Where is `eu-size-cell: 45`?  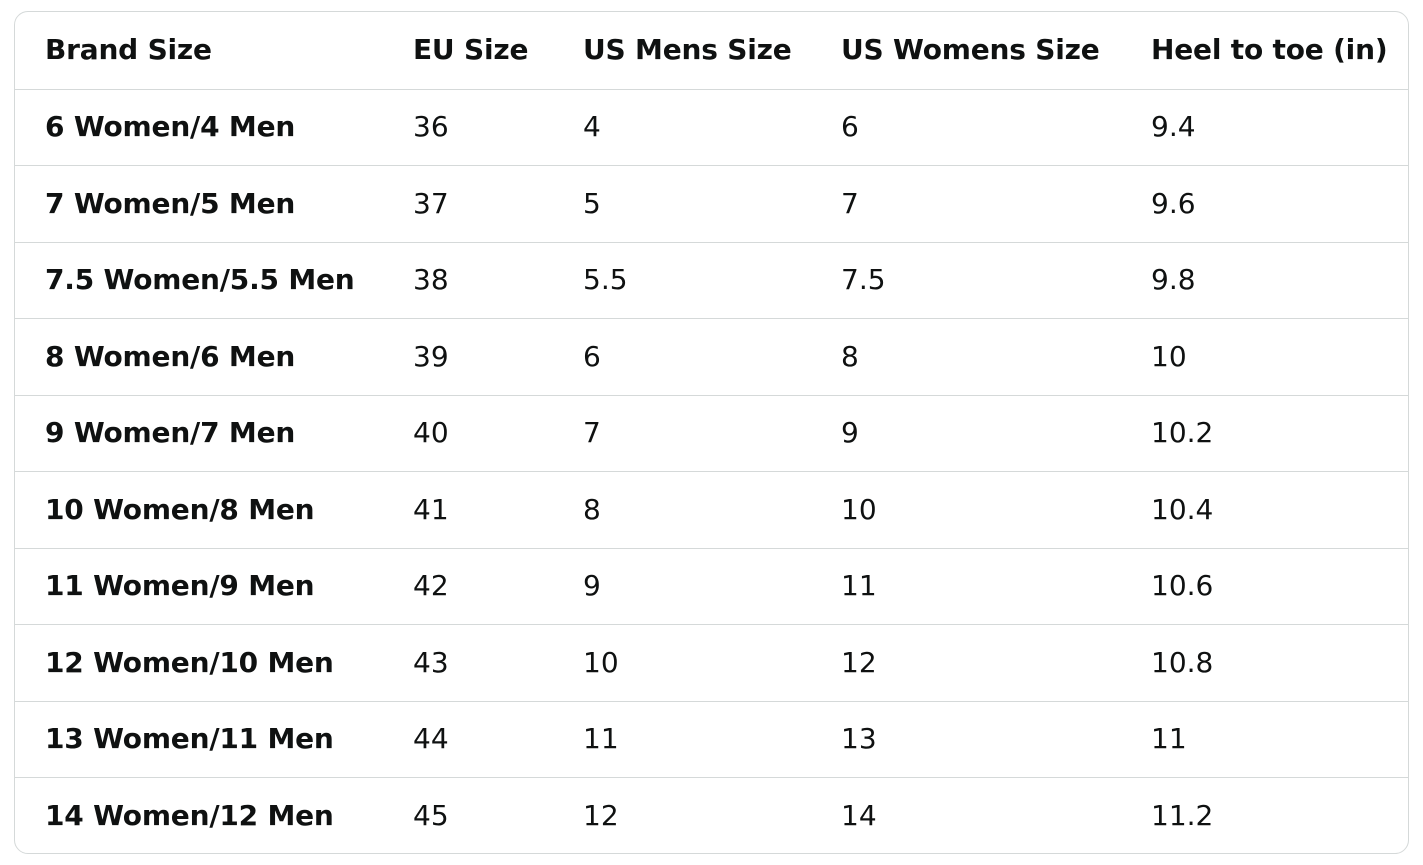 eu-size-cell: 45 is located at coordinates (468, 815).